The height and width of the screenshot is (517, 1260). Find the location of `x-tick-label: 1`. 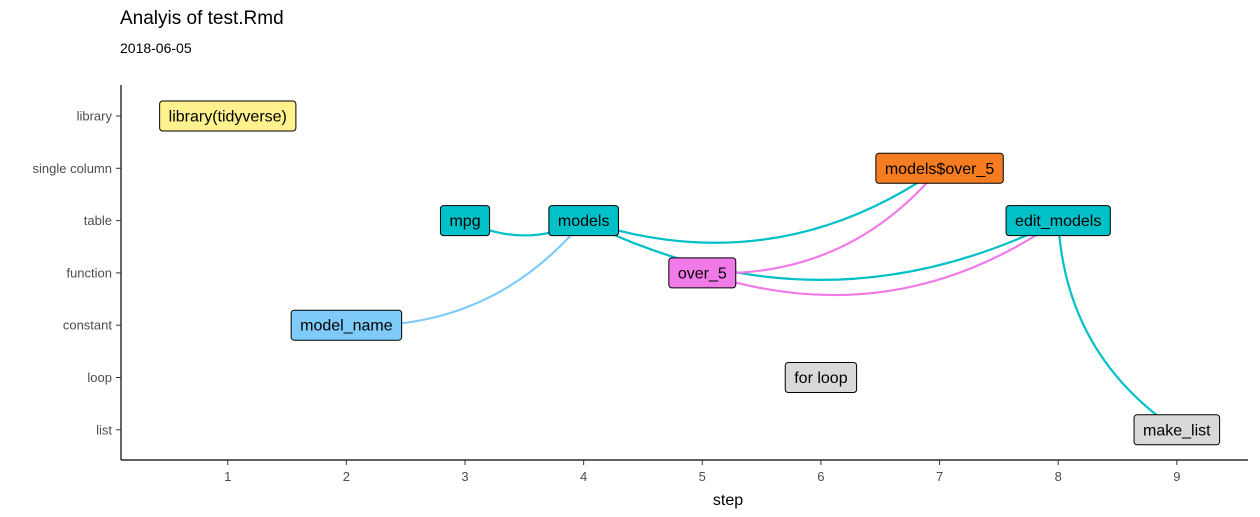

x-tick-label: 1 is located at coordinates (227, 476).